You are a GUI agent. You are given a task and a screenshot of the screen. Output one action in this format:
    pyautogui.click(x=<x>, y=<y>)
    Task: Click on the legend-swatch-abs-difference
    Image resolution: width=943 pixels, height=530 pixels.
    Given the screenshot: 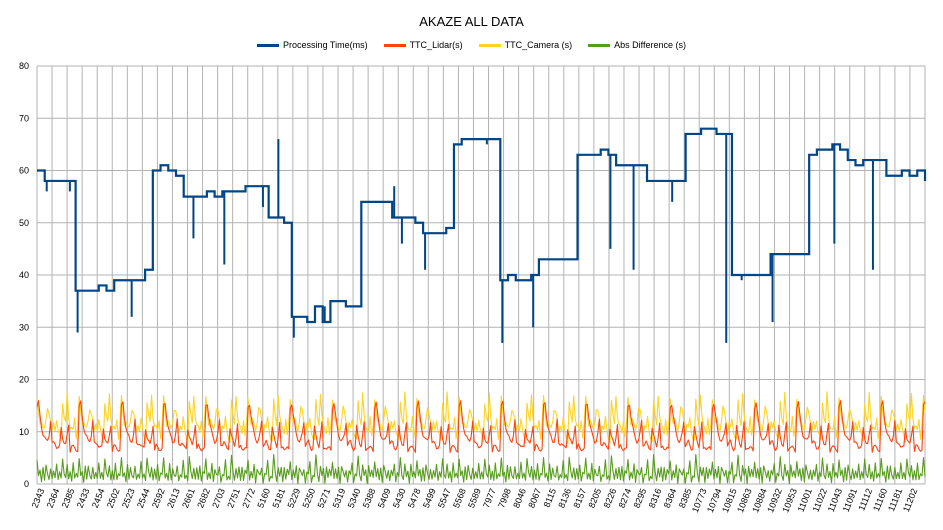 What is the action you would take?
    pyautogui.click(x=599, y=45)
    